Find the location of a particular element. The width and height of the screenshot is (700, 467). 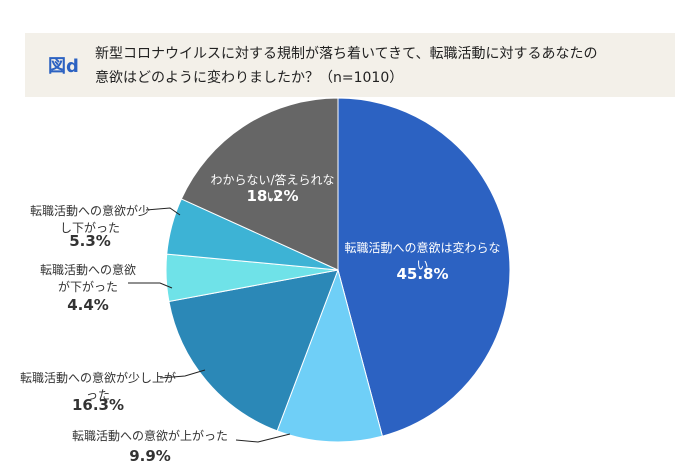

leader-lines is located at coordinates (209, 325).